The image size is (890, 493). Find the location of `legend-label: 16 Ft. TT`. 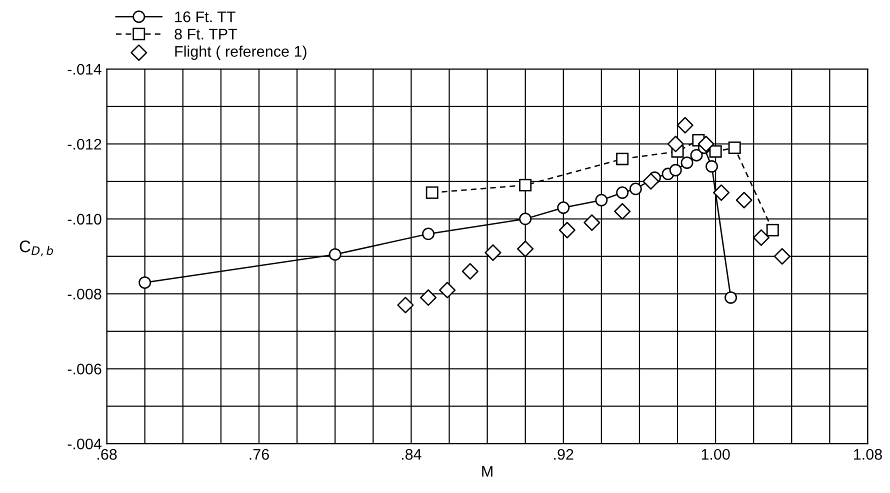

legend-label: 16 Ft. TT is located at coordinates (205, 16).